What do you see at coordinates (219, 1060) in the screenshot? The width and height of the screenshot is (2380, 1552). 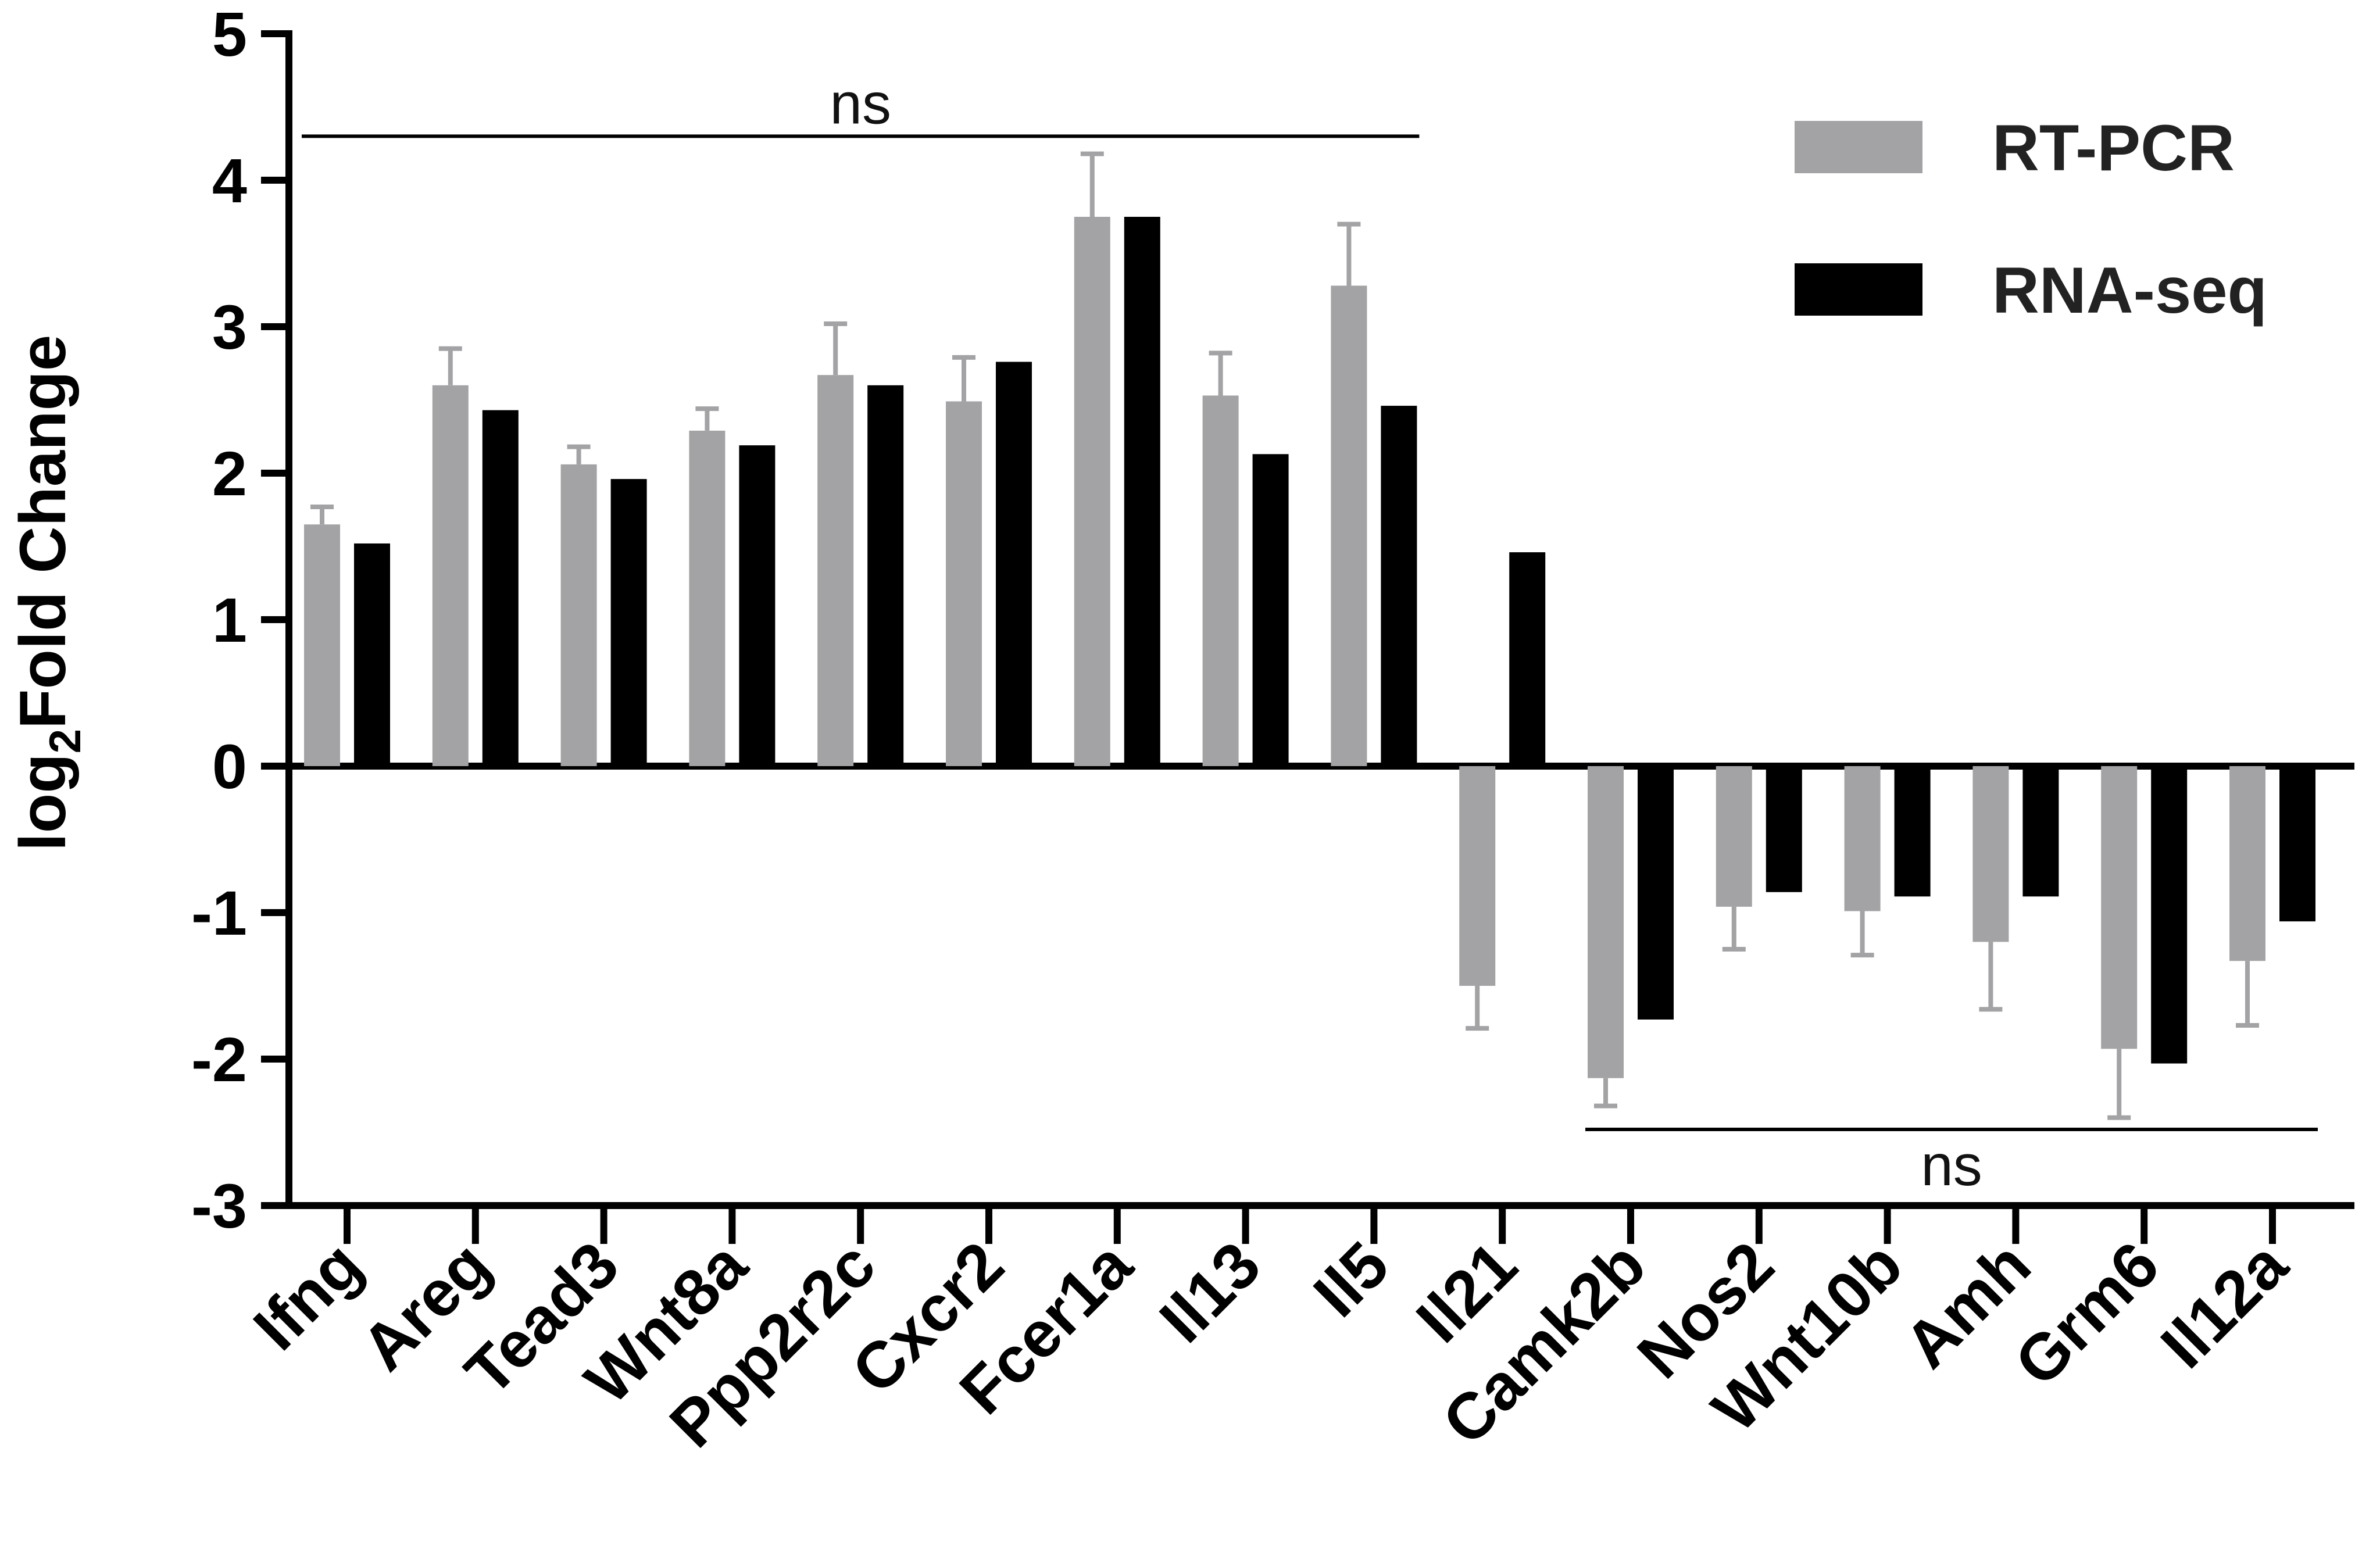 I see `y-tick-label: -2` at bounding box center [219, 1060].